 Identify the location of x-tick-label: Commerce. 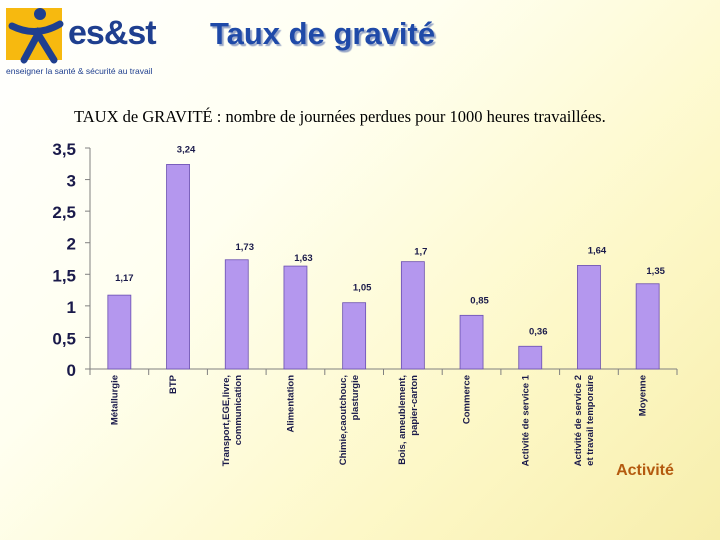
(467, 399).